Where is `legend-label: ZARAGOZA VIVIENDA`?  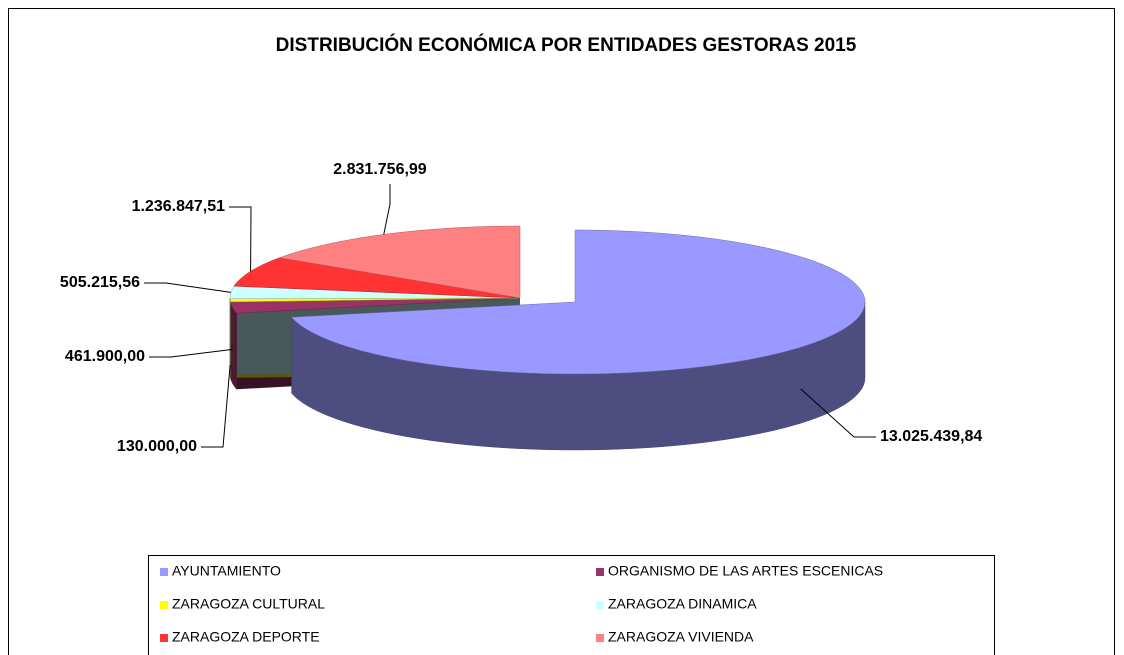
legend-label: ZARAGOZA VIVIENDA is located at coordinates (681, 637).